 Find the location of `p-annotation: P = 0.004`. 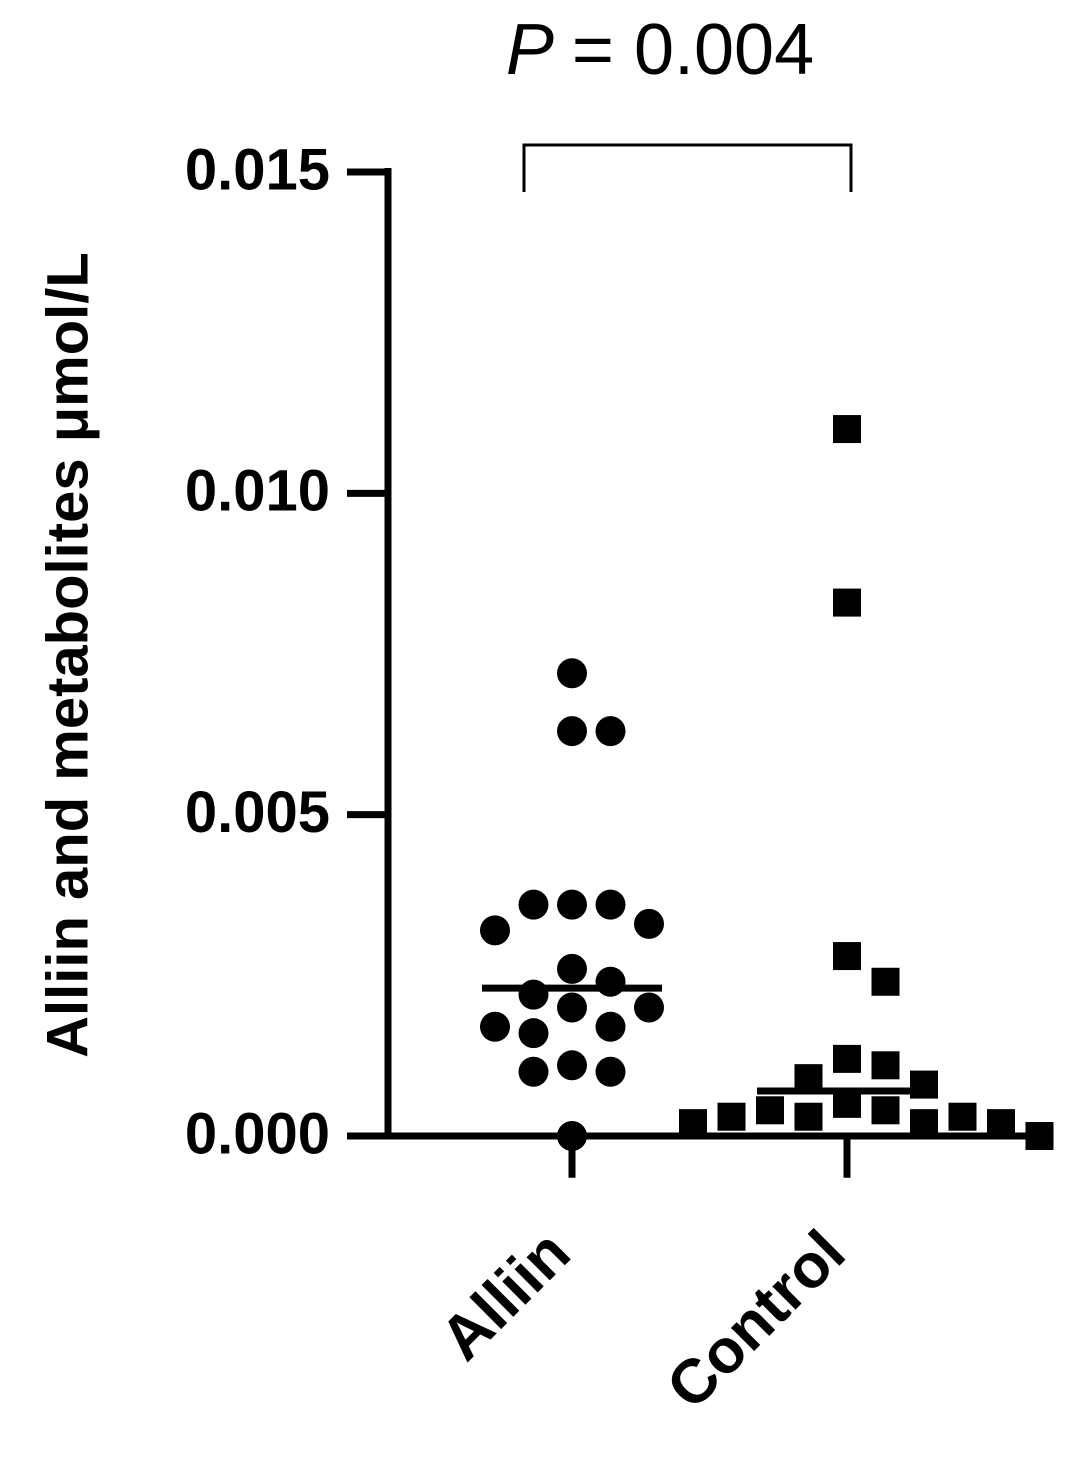

p-annotation: P = 0.004 is located at coordinates (660, 50).